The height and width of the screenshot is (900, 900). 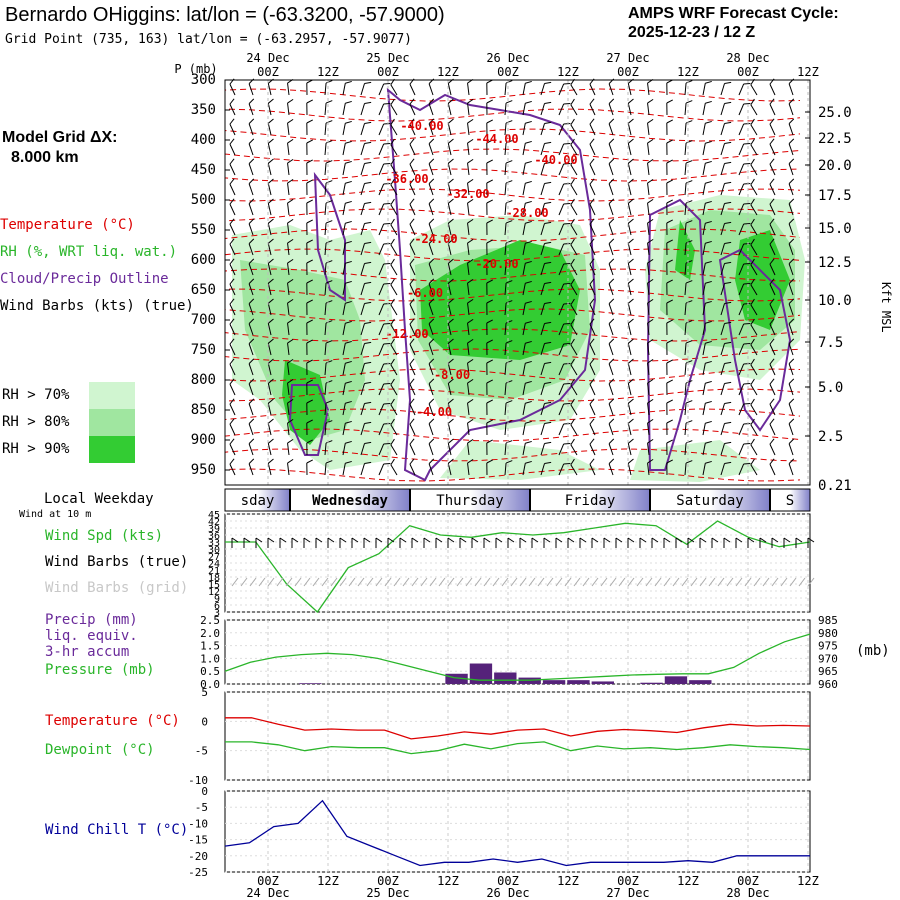 What do you see at coordinates (306, 402) in the screenshot?
I see `rh90-area` at bounding box center [306, 402].